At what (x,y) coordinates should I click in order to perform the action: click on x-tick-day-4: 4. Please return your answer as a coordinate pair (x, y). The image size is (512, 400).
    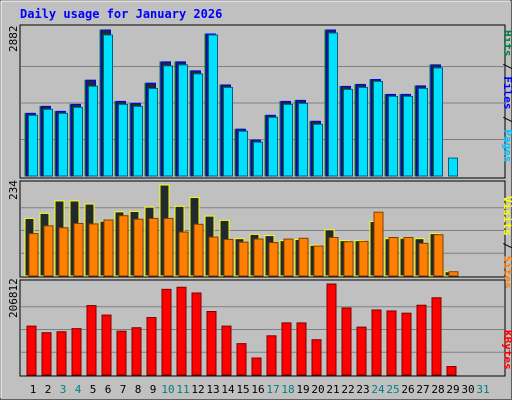
    Looking at the image, I should click on (78, 389).